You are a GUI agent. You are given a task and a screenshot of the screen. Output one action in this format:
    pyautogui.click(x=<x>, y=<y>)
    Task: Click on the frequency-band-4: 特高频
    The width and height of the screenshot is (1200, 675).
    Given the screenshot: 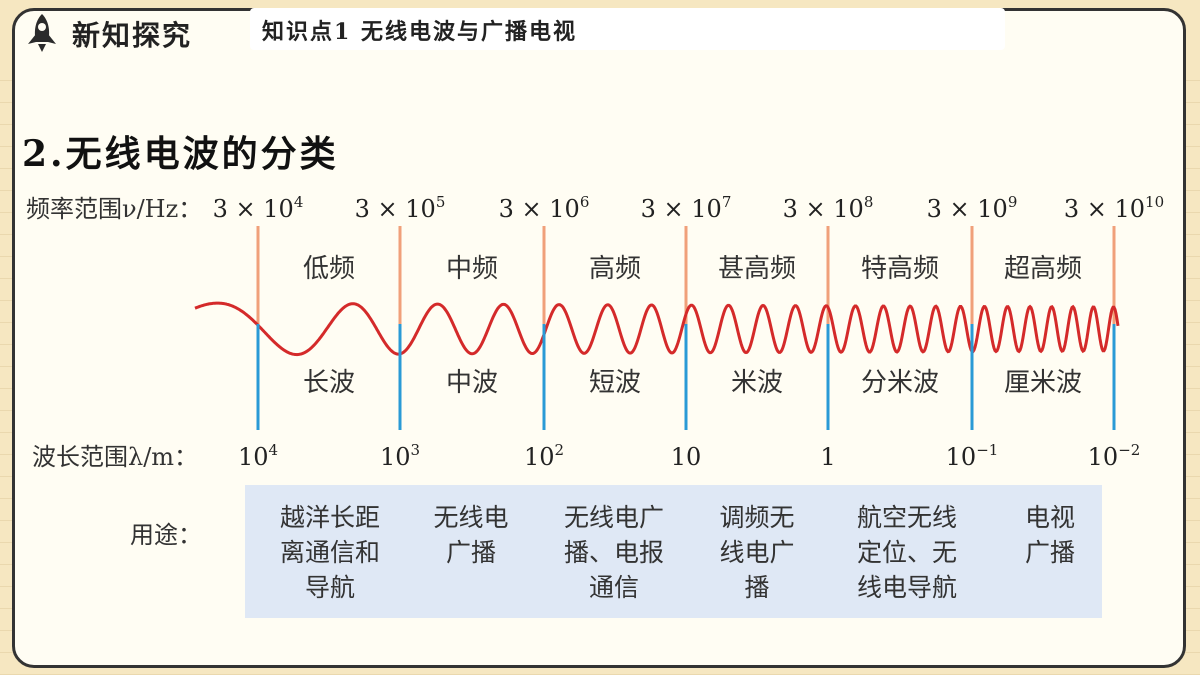 What is the action you would take?
    pyautogui.click(x=900, y=269)
    